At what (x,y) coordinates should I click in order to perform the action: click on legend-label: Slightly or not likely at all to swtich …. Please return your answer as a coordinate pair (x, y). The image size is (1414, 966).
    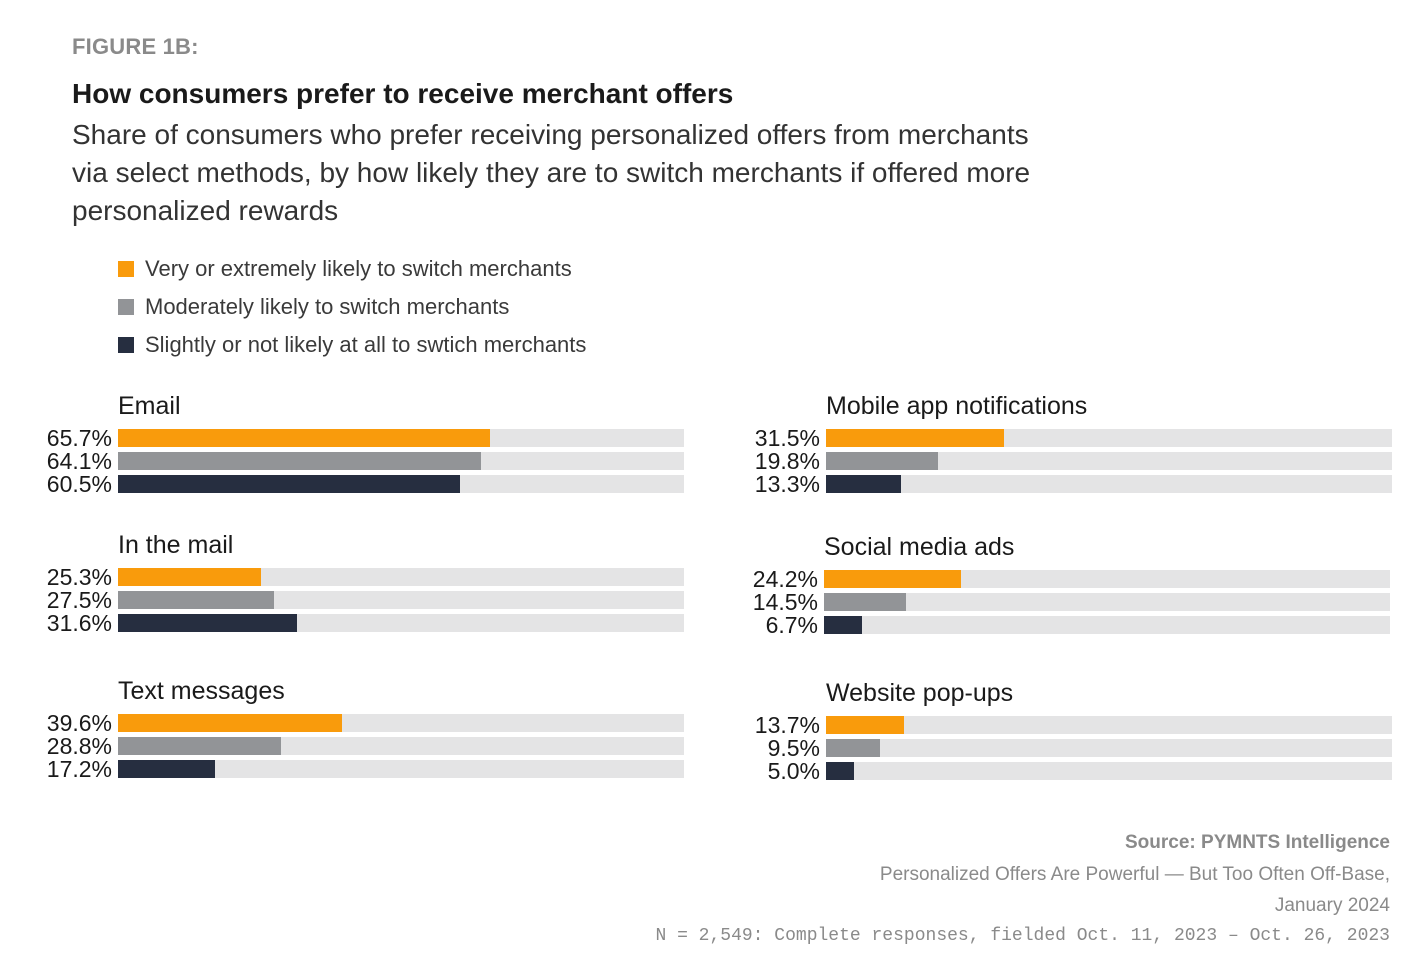
    Looking at the image, I should click on (366, 344).